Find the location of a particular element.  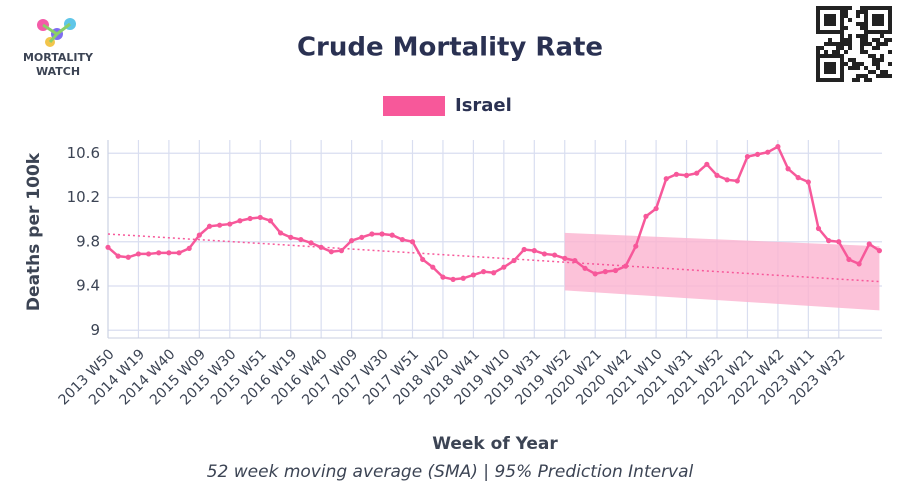

y-tick-label: 10.2 is located at coordinates (83, 197).